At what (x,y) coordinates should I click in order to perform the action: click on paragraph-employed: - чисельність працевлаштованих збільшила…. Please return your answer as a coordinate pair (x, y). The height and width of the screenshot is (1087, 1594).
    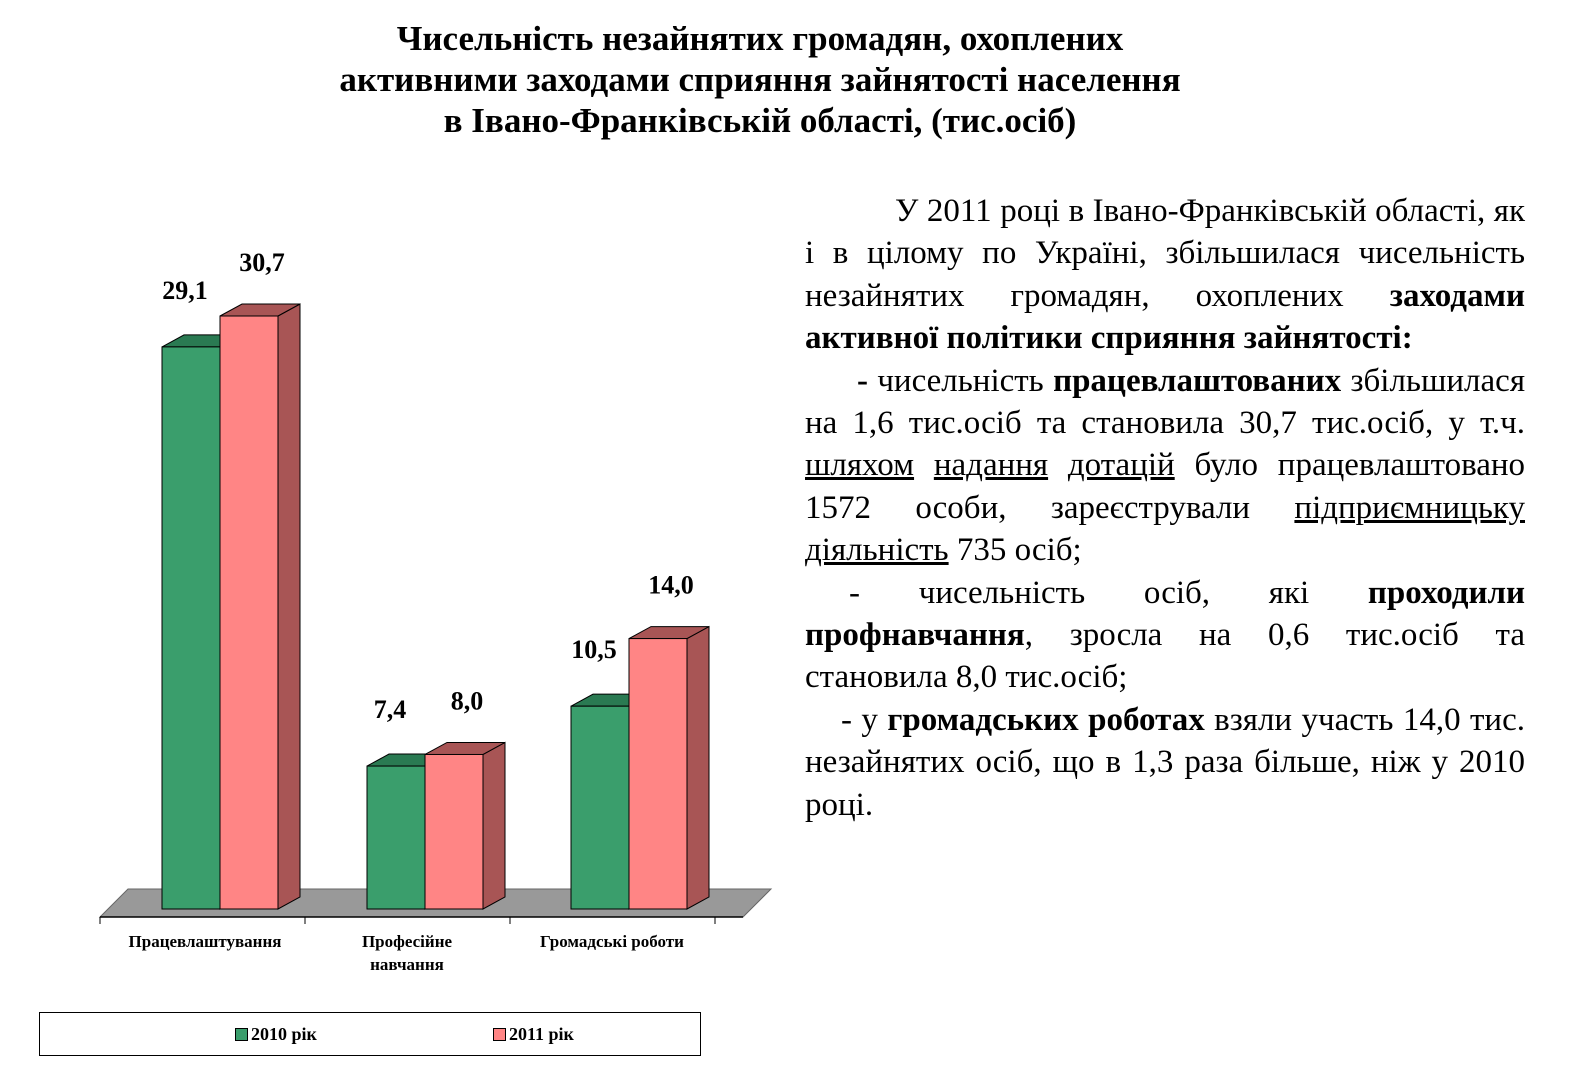
    Looking at the image, I should click on (1165, 466).